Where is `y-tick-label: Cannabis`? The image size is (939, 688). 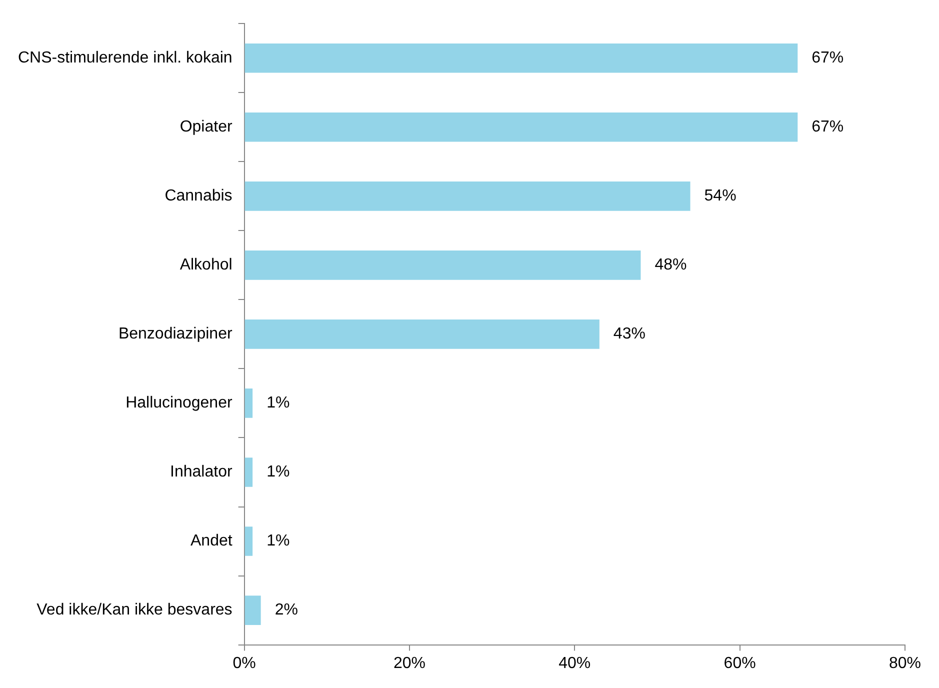 y-tick-label: Cannabis is located at coordinates (198, 196).